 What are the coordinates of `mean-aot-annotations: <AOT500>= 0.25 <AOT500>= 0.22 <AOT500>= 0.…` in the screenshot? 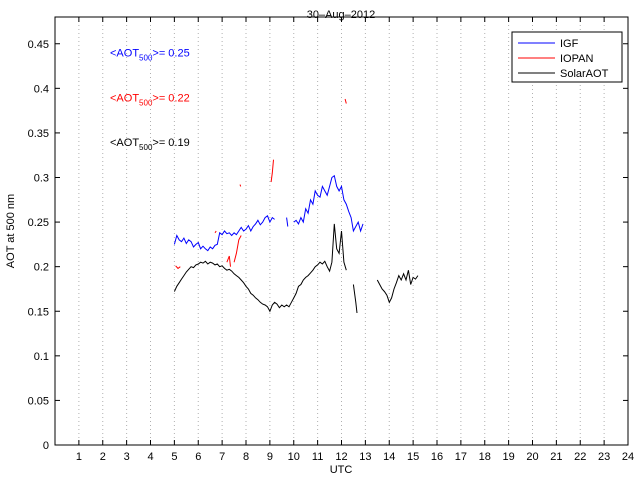 It's located at (150, 100).